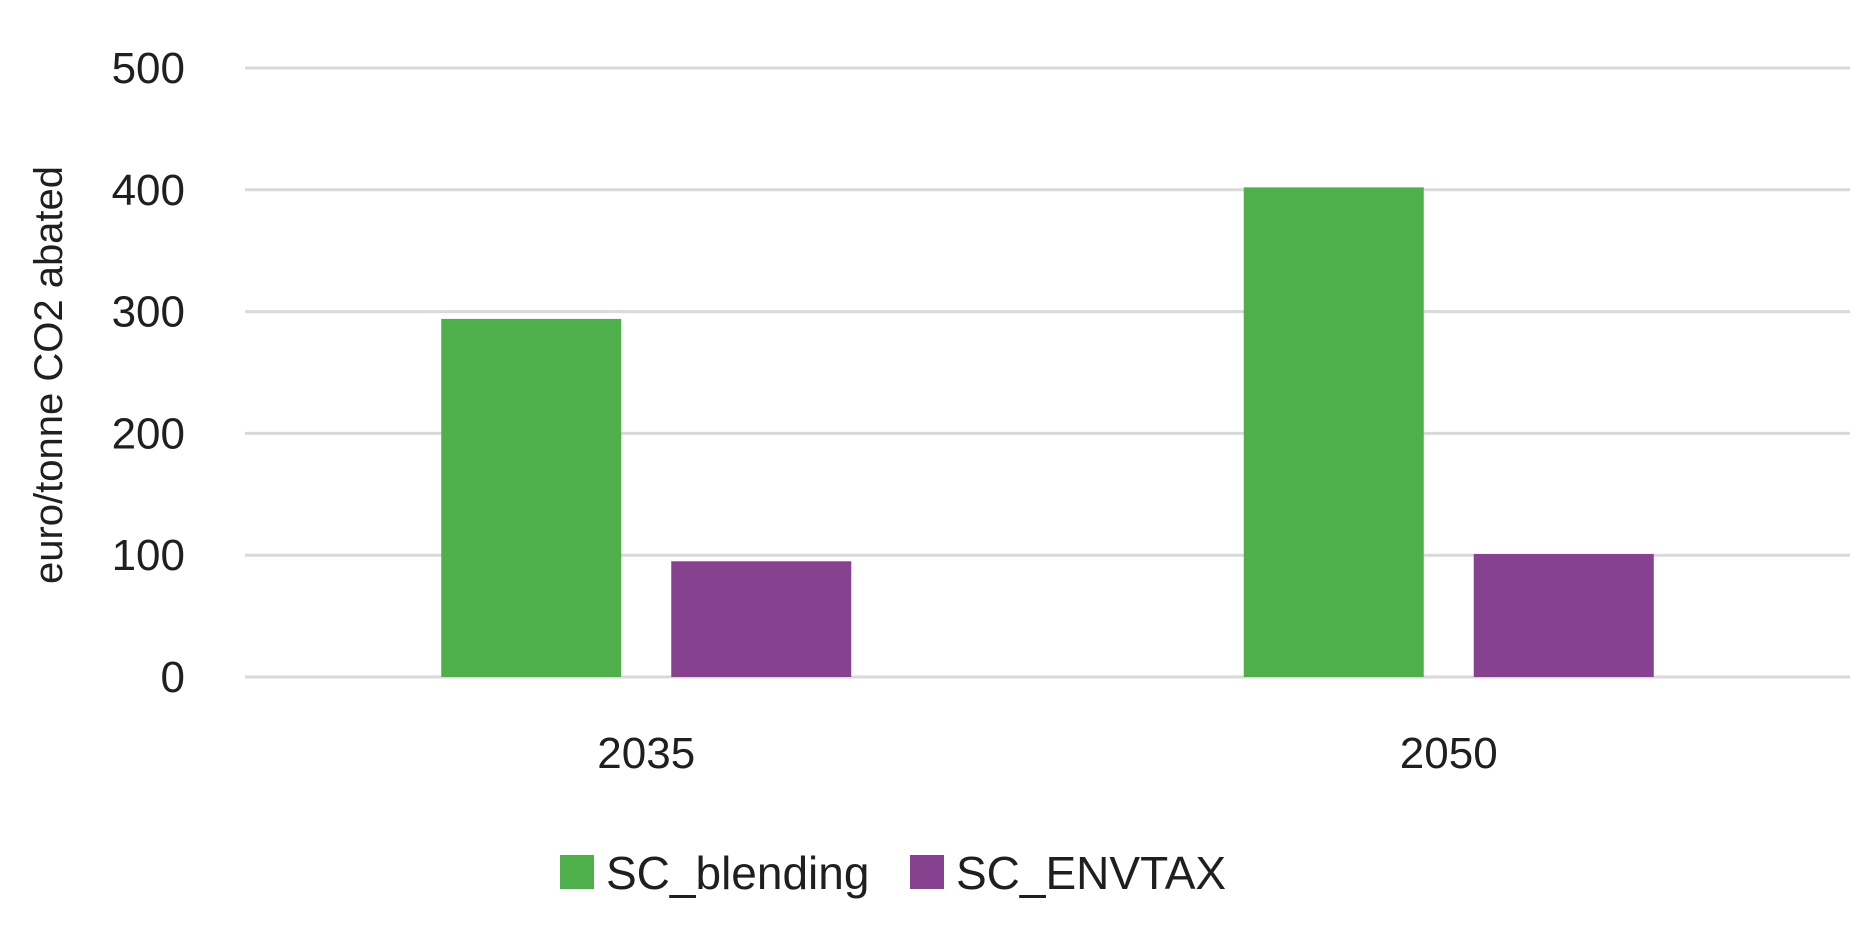 This screenshot has width=1875, height=925. I want to click on y-tick-label-400: 400, so click(148, 190).